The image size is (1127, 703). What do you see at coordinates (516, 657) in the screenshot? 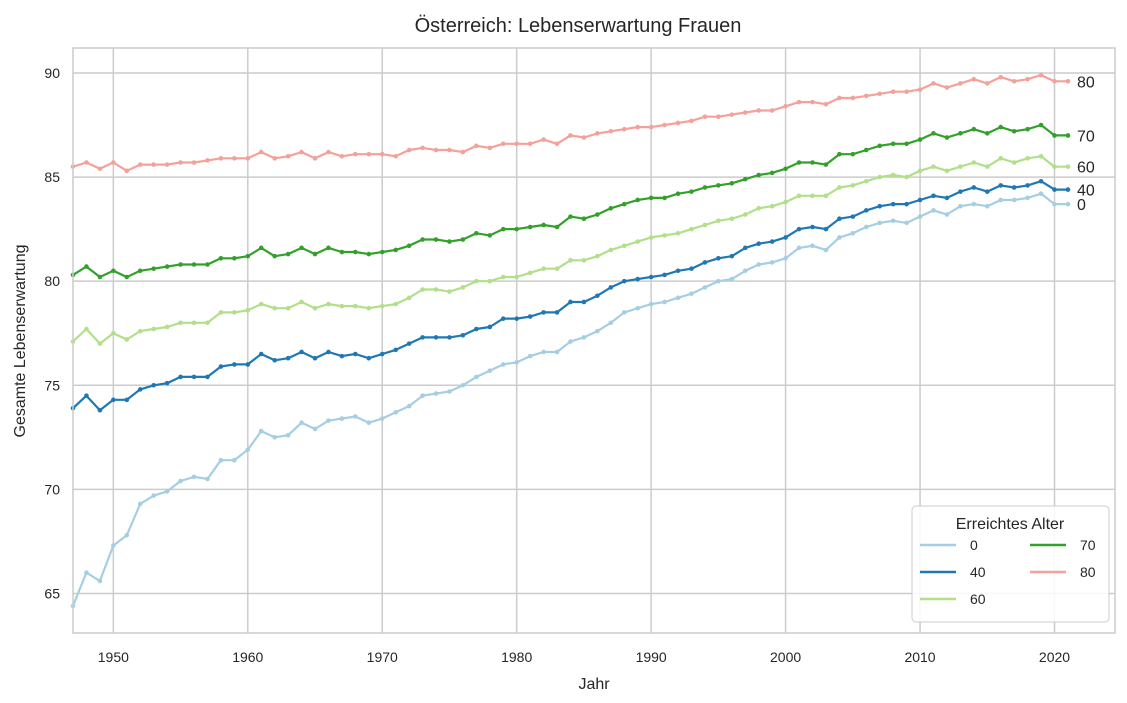
I see `x-tick-label: 1980` at bounding box center [516, 657].